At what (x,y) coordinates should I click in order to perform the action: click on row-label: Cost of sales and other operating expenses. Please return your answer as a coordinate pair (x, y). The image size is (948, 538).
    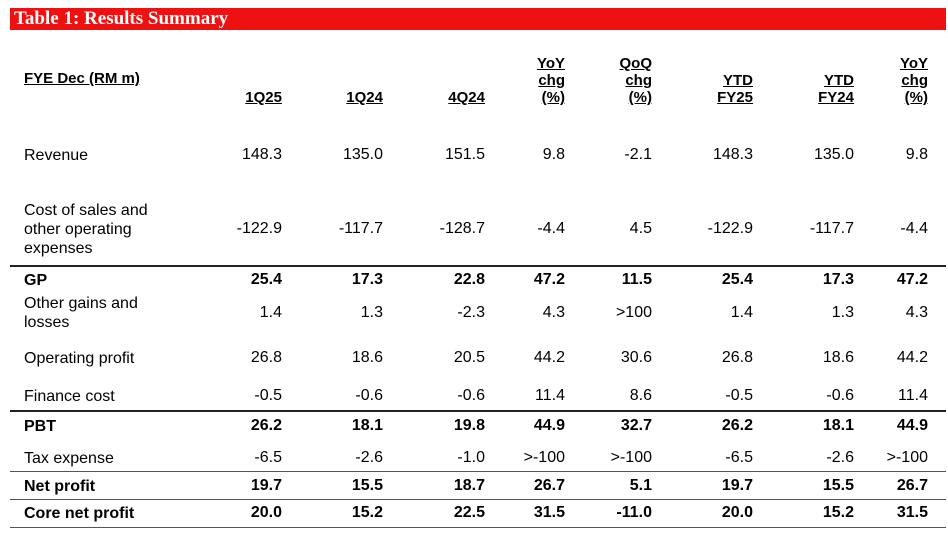
    Looking at the image, I should click on (86, 229).